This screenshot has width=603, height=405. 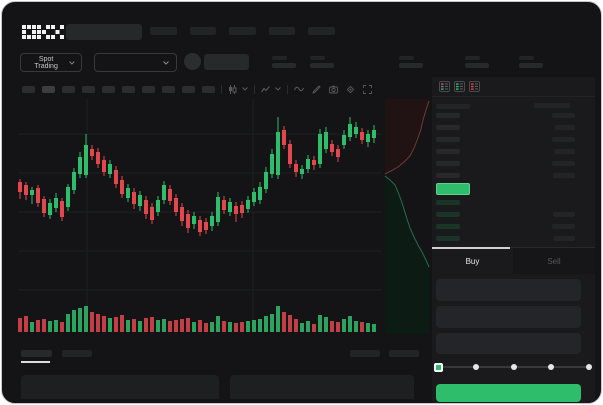 I want to click on pair-selector-dropdown, so click(x=135, y=62).